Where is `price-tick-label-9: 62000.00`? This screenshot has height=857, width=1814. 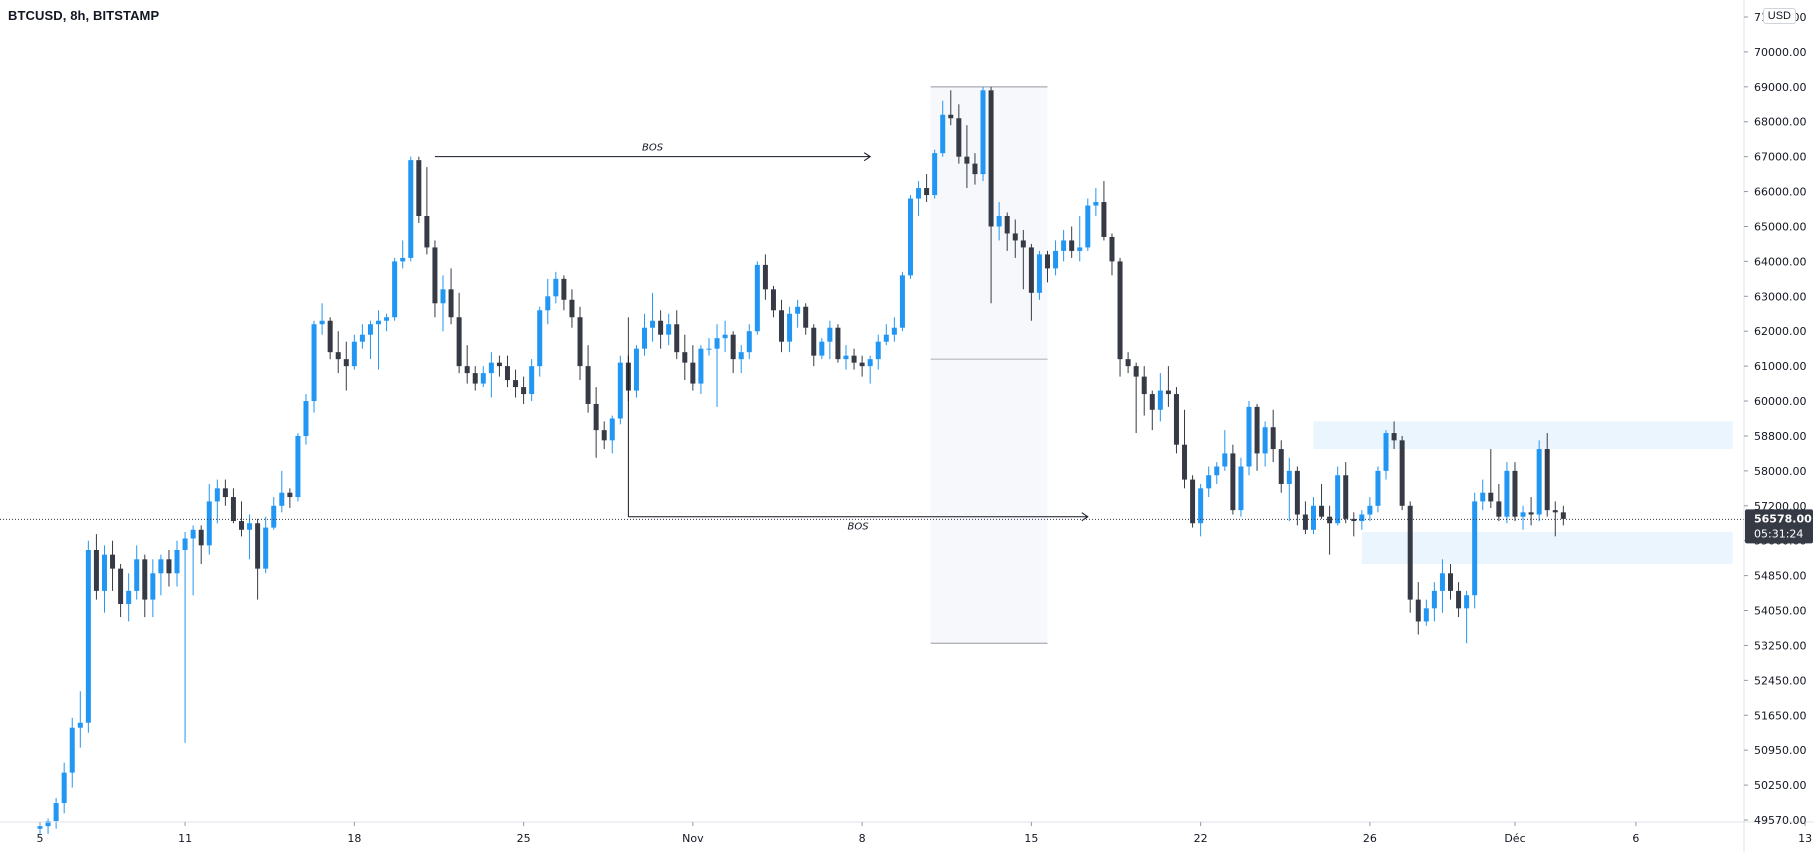 price-tick-label-9: 62000.00 is located at coordinates (1780, 331).